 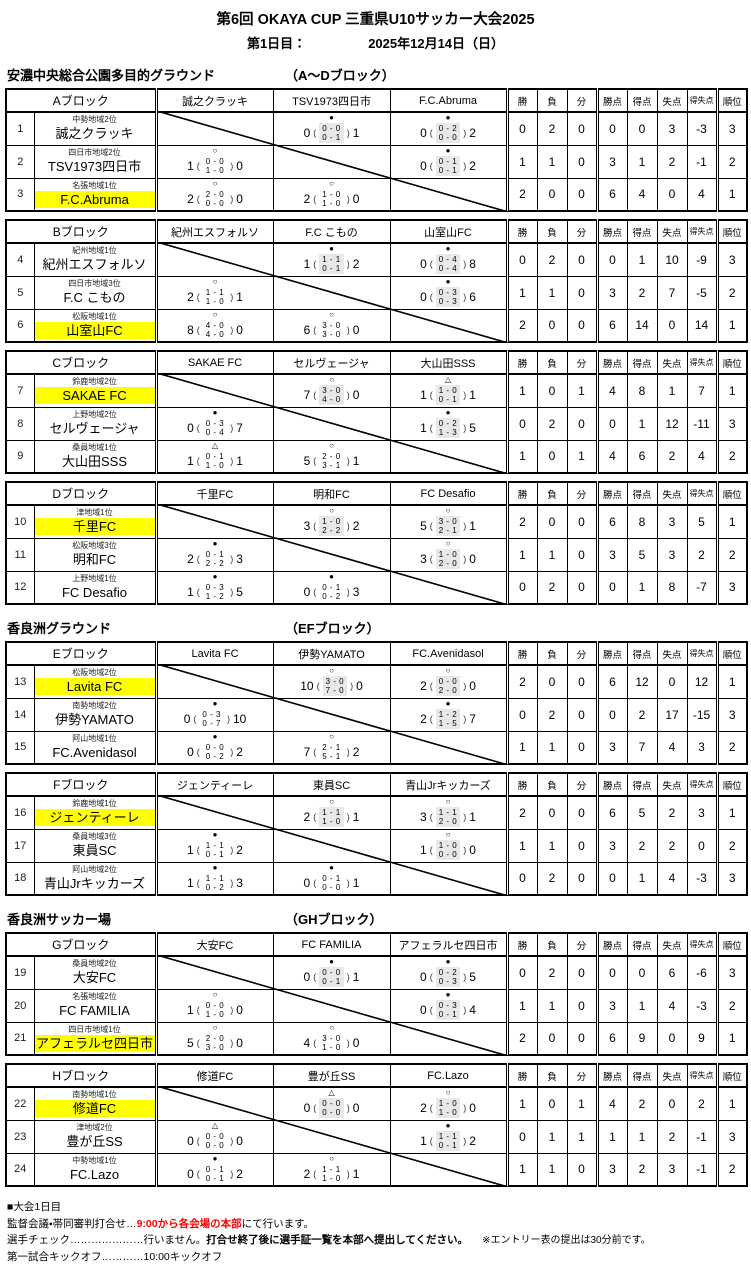 What do you see at coordinates (702, 1136) in the screenshot?
I see `stat-goal-diff: -1` at bounding box center [702, 1136].